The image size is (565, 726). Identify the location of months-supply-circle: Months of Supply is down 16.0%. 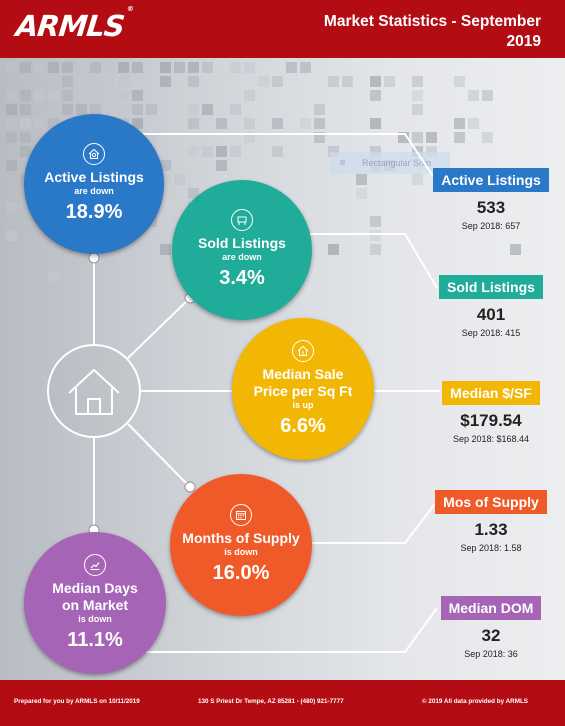
(241, 545).